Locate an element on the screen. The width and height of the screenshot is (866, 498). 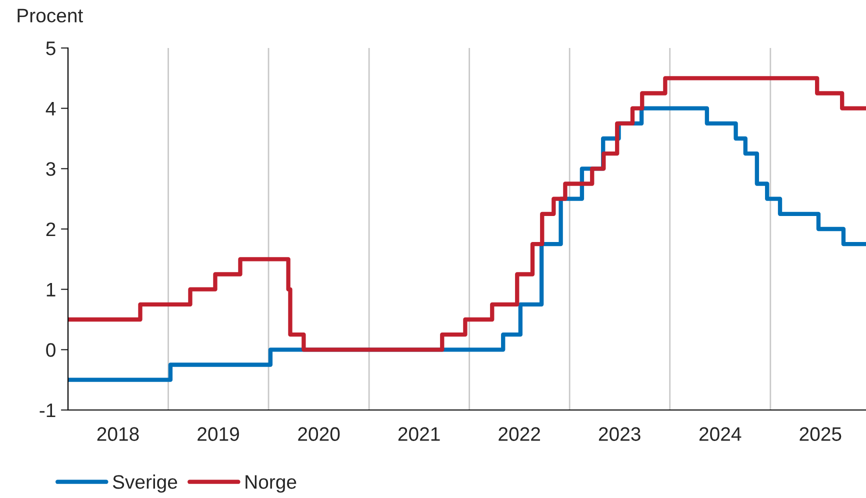
x-tick-label: 2022 is located at coordinates (519, 434).